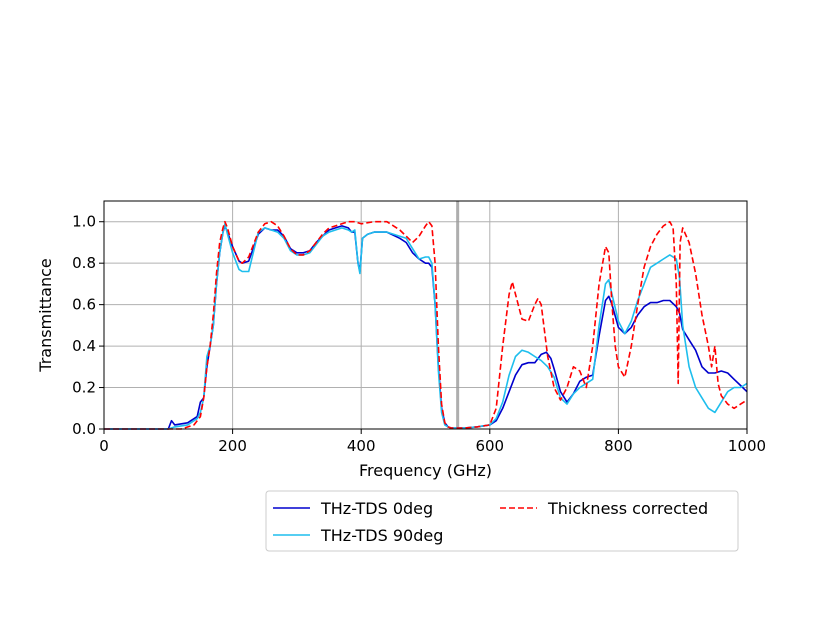  I want to click on y-tick-label: 0.2, so click(84, 388).